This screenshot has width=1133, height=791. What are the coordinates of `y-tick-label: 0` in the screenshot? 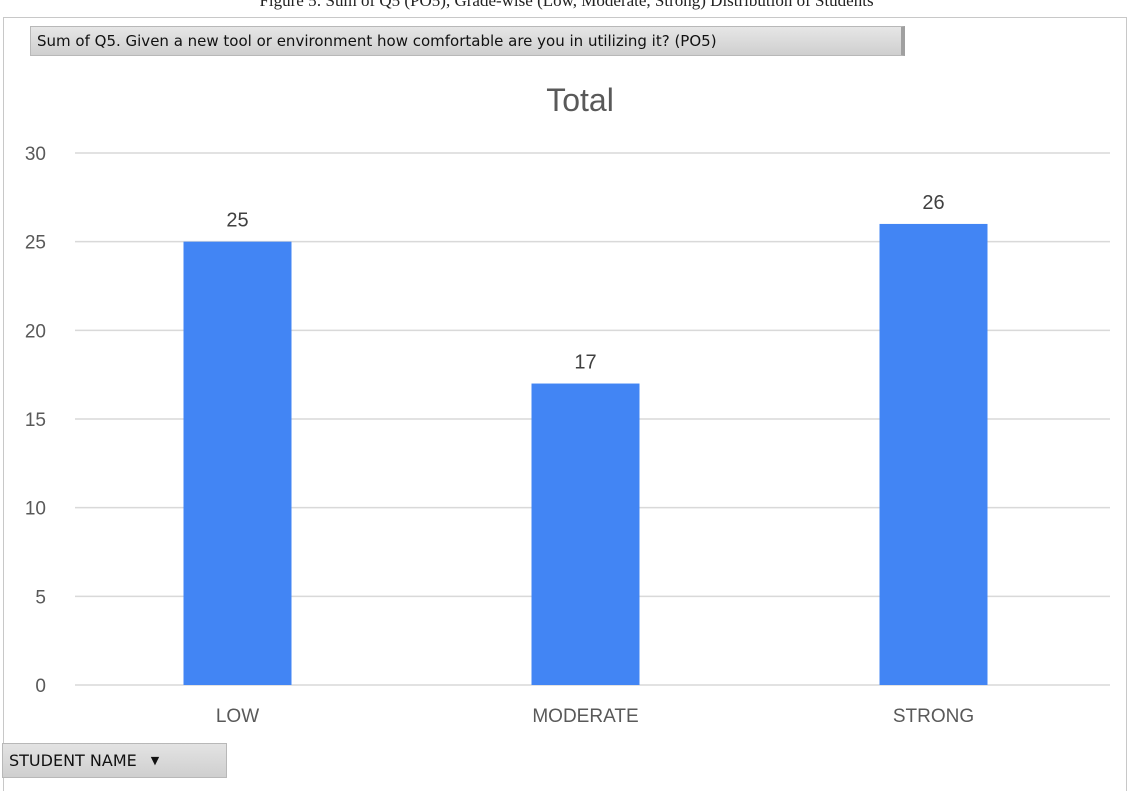 It's located at (40, 686).